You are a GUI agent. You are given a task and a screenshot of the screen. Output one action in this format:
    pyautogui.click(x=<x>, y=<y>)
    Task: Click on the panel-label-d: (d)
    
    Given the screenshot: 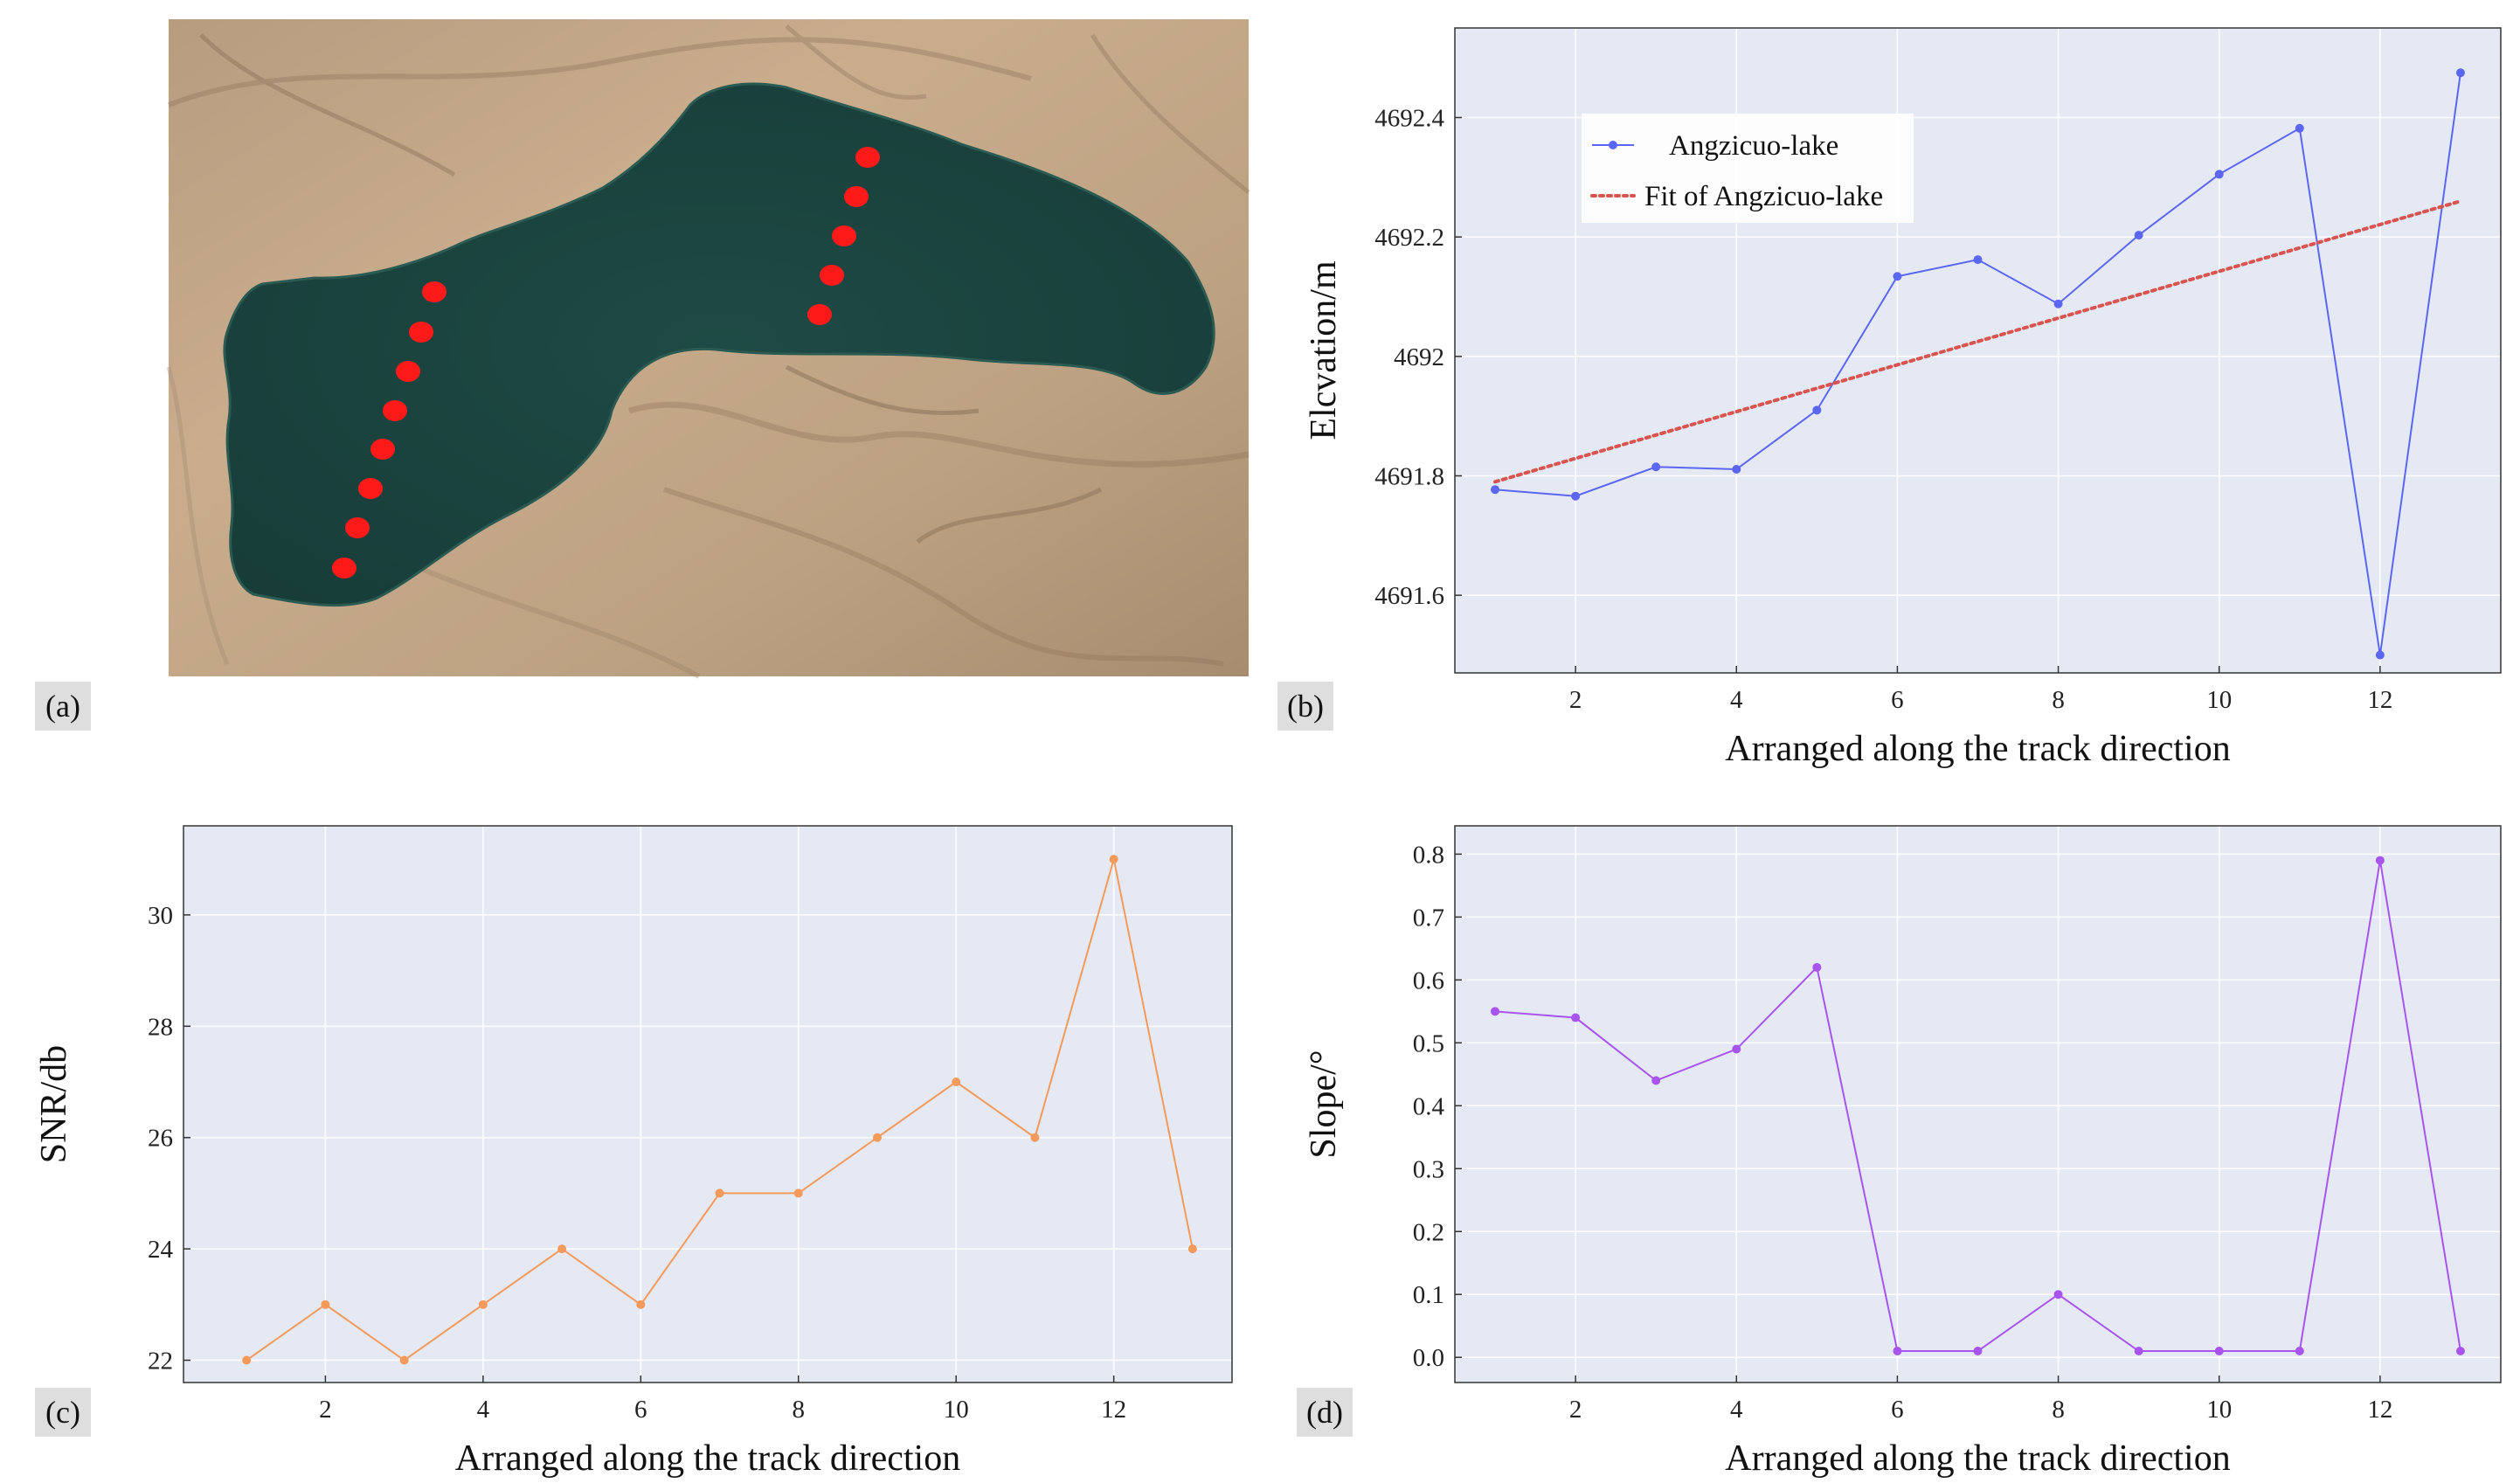 What is the action you would take?
    pyautogui.click(x=1325, y=1412)
    